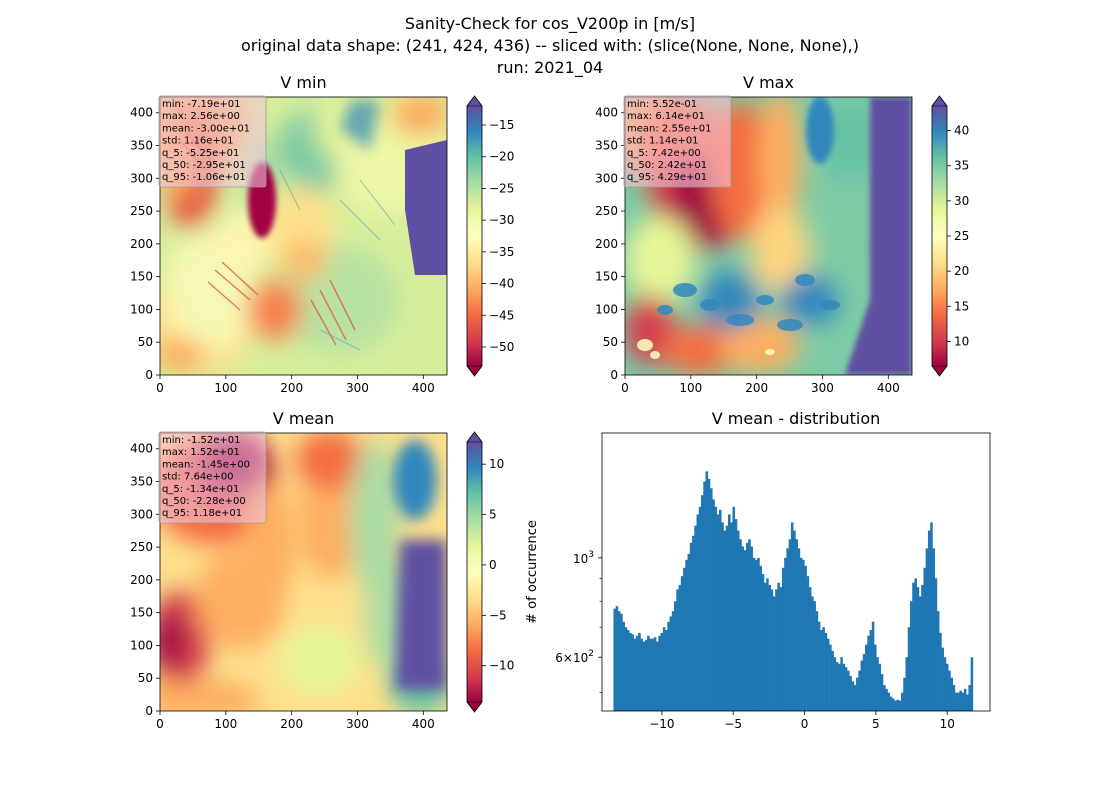 The height and width of the screenshot is (800, 1100). What do you see at coordinates (667, 177) in the screenshot?
I see `stats-line: q_95: 4.29e+01` at bounding box center [667, 177].